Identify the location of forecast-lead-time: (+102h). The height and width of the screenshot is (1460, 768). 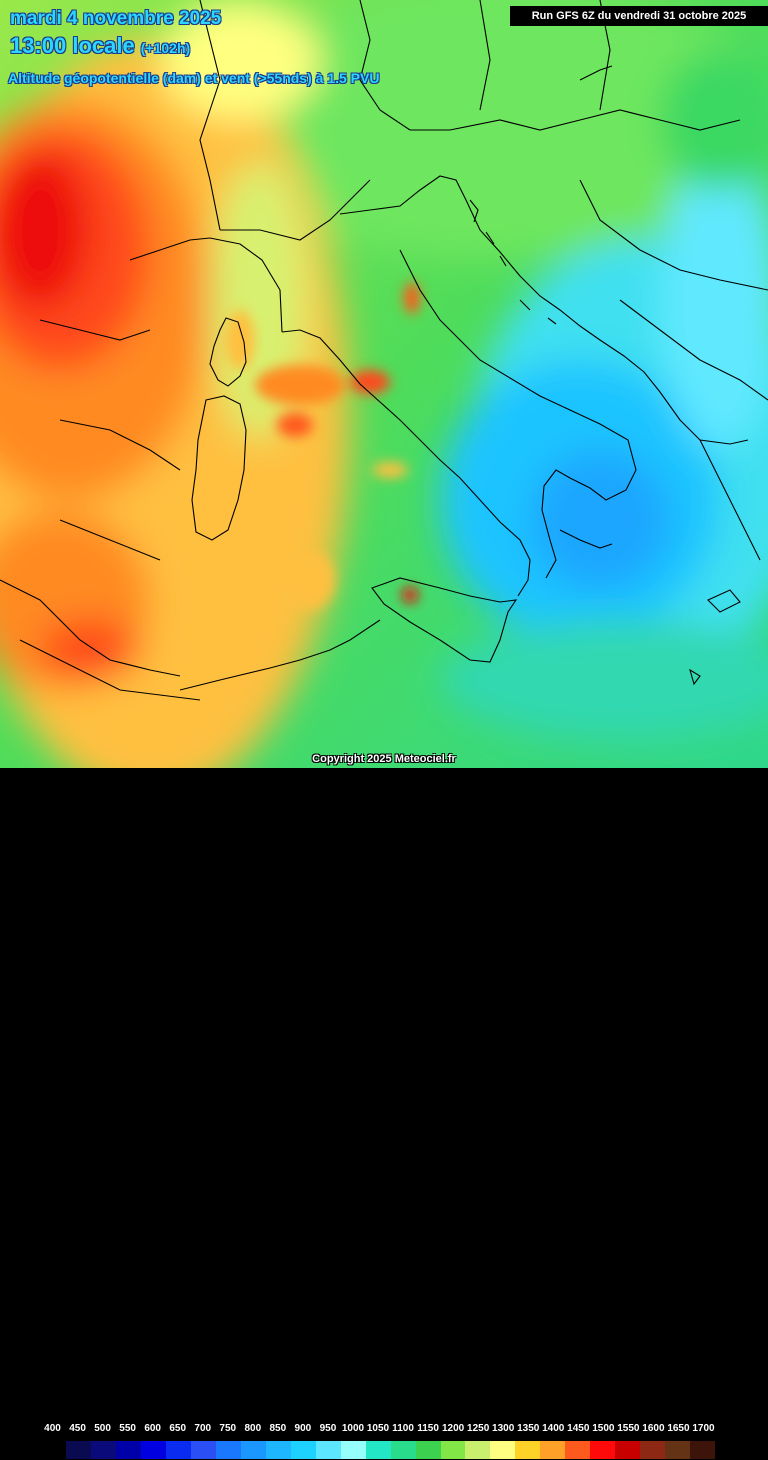
(165, 48).